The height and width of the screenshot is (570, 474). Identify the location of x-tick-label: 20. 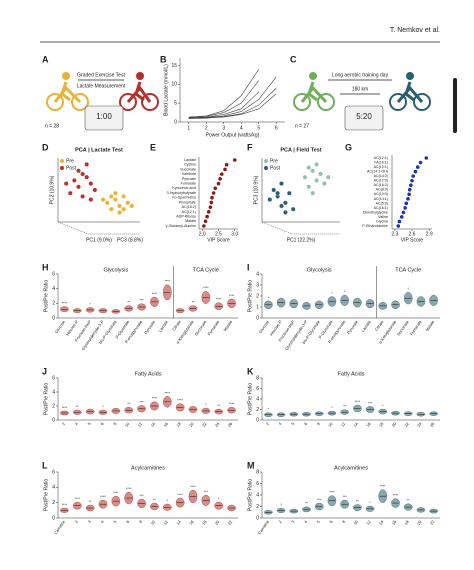
(217, 522).